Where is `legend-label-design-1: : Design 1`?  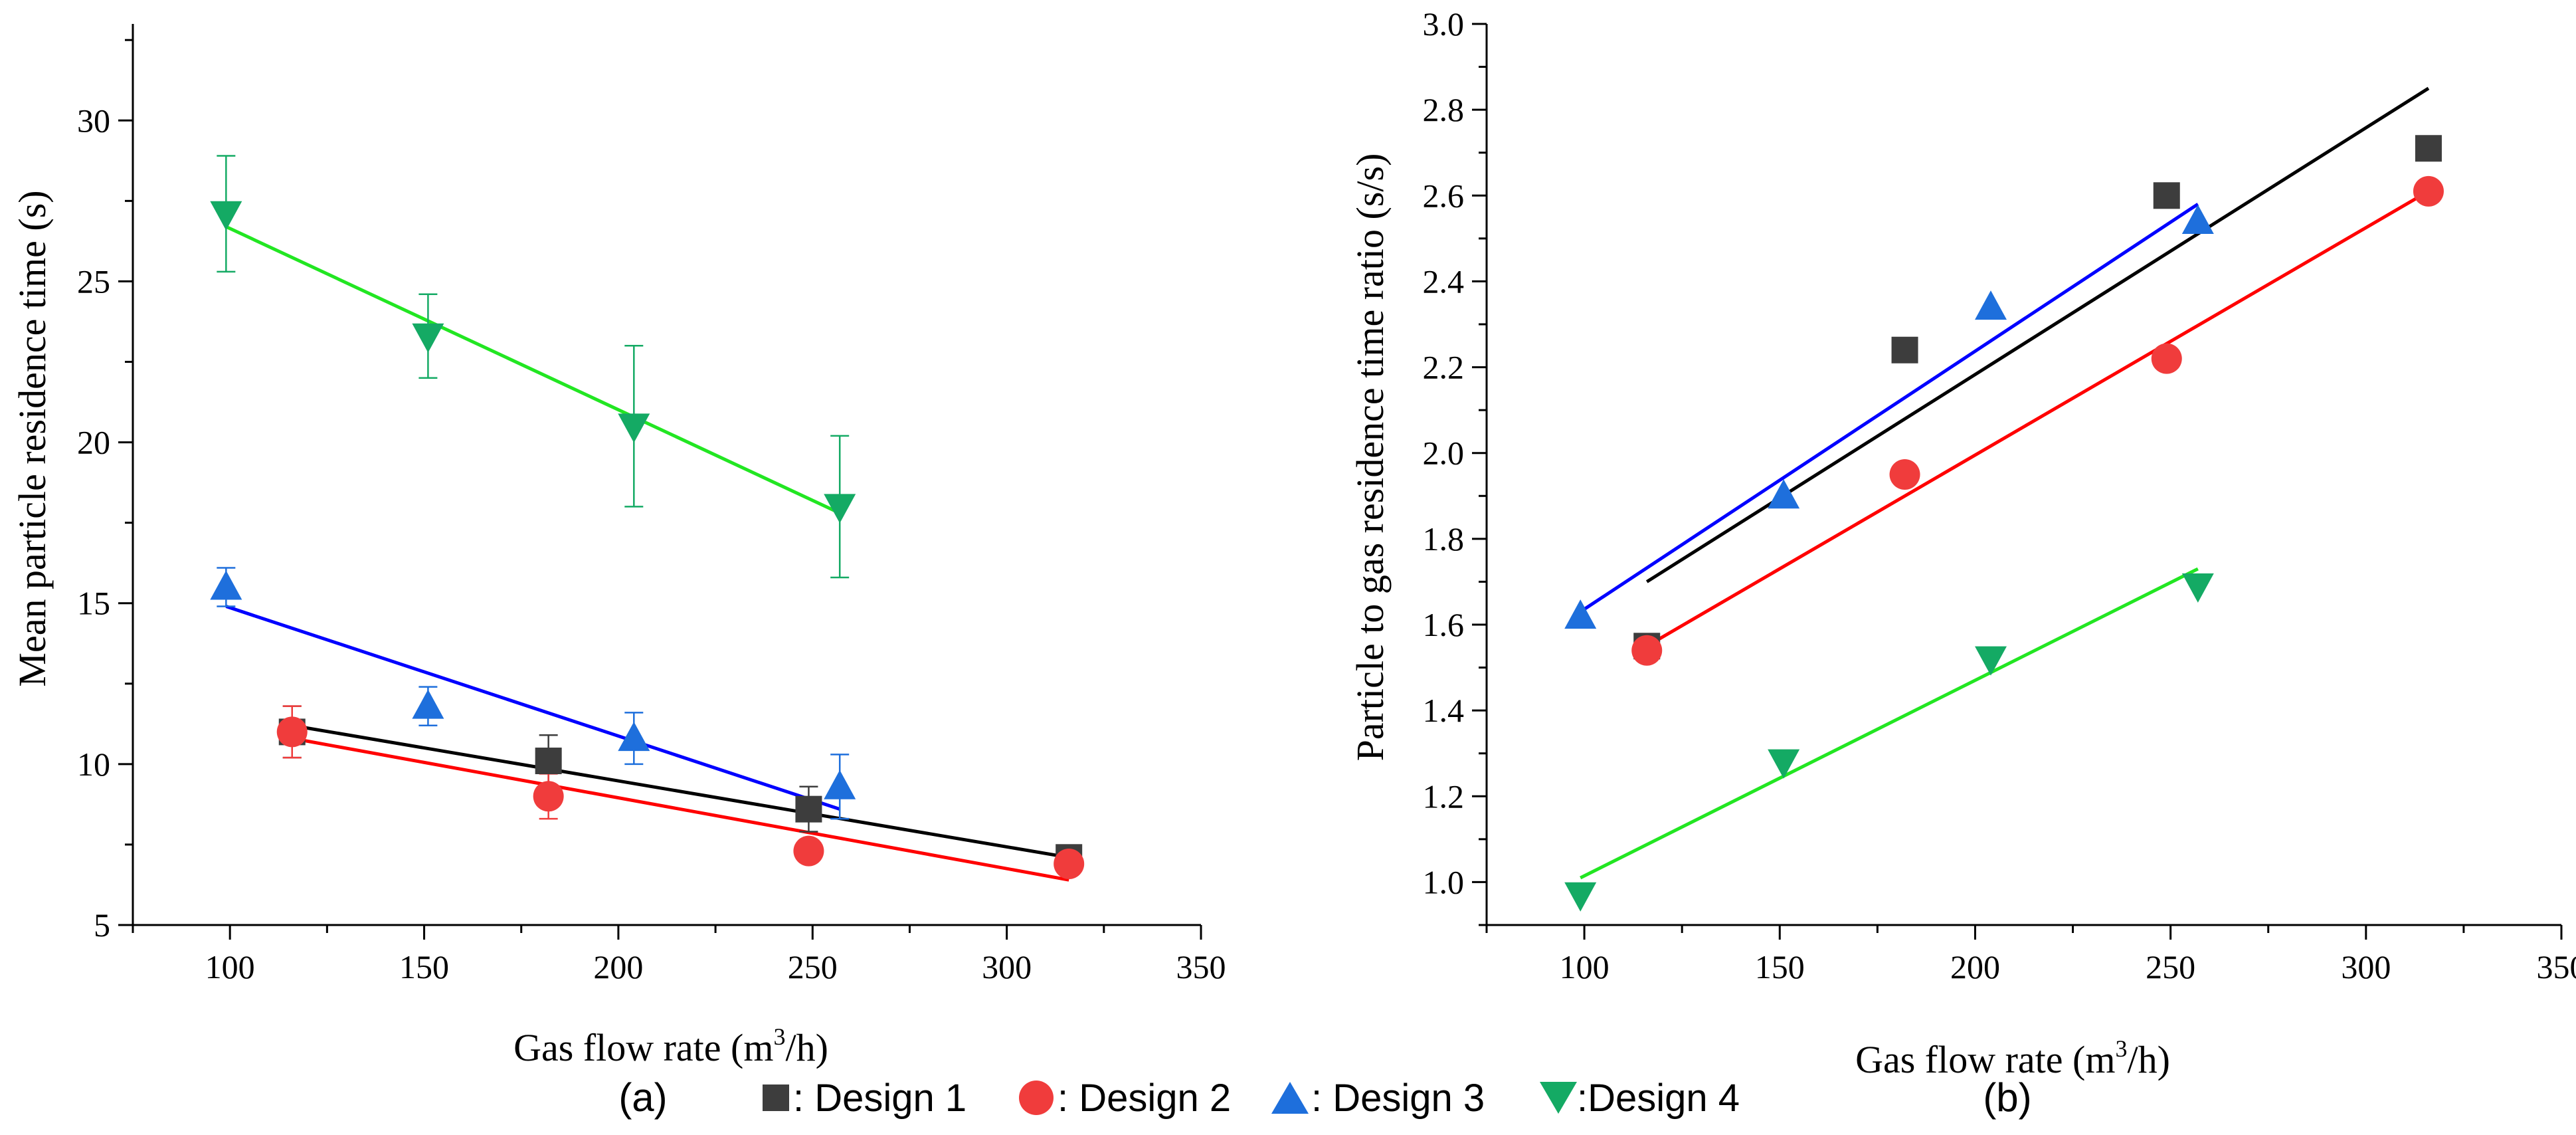
legend-label-design-1: : Design 1 is located at coordinates (879, 1098).